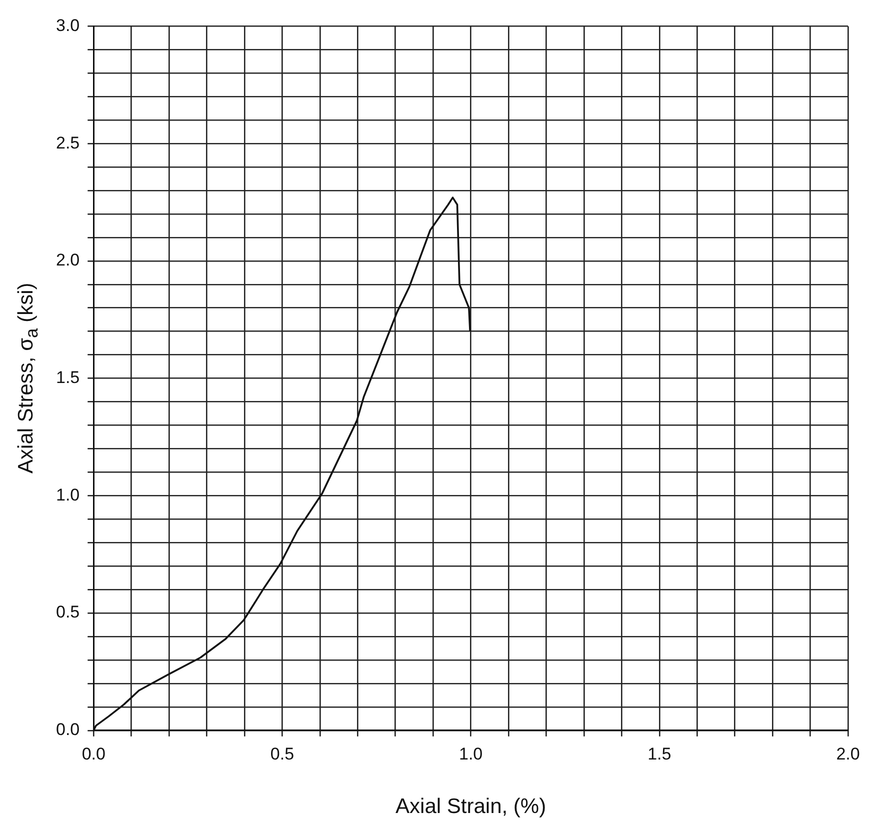 This screenshot has width=878, height=832. I want to click on y-tick-label: 1.5, so click(68, 377).